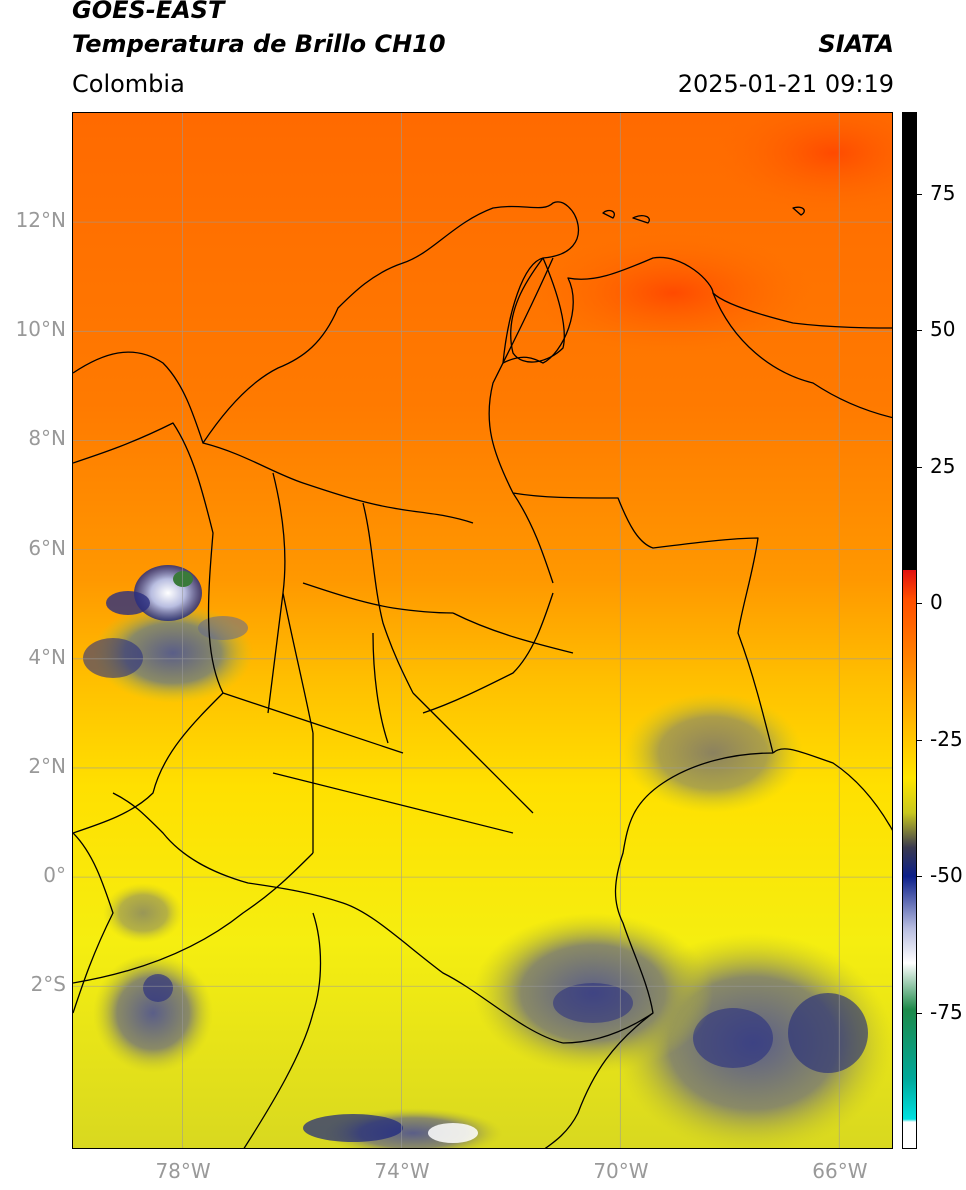 This screenshot has width=966, height=1190. I want to click on region-label: Colombia, so click(128, 84).